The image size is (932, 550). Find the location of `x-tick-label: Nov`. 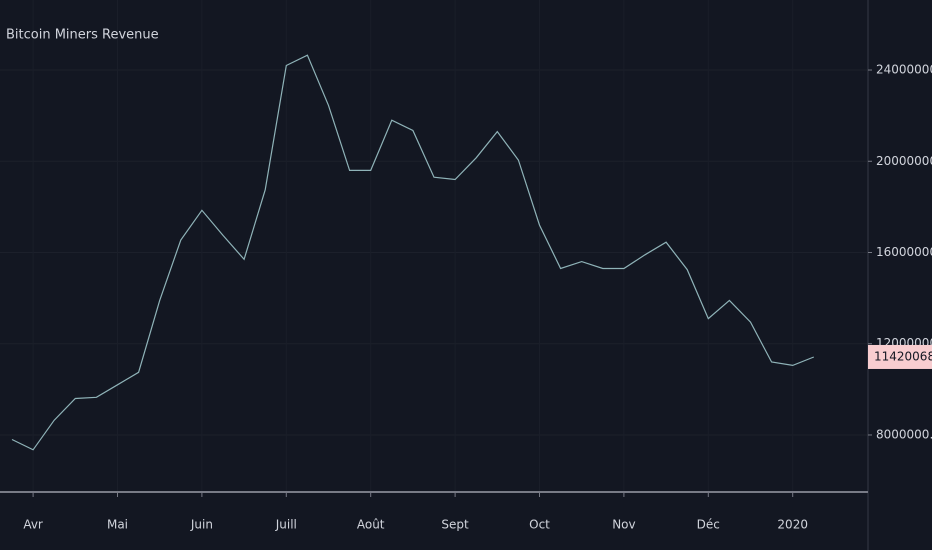

x-tick-label: Nov is located at coordinates (623, 525).